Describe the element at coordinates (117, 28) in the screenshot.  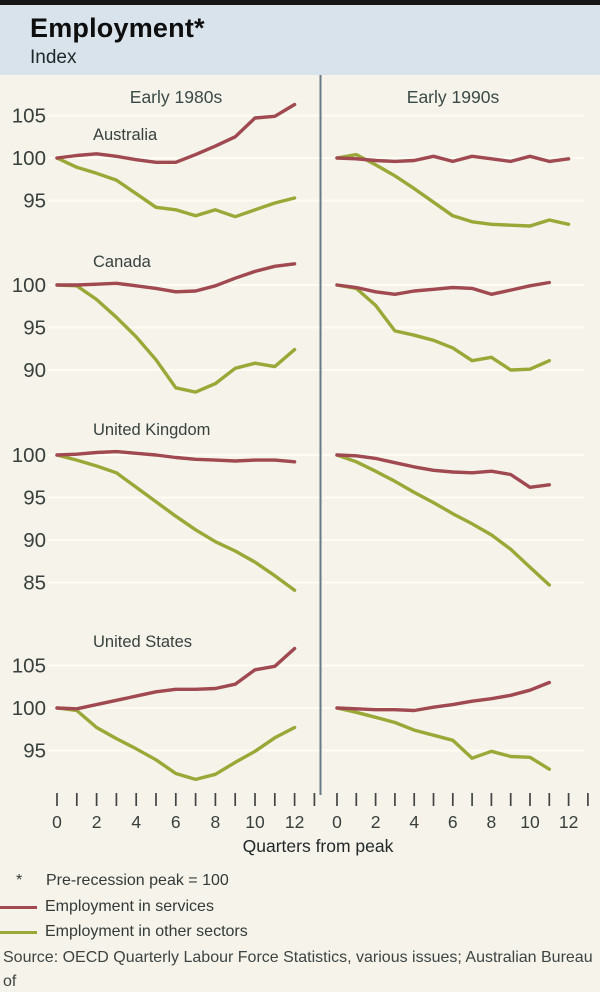
I see `page-title: Employment*` at that location.